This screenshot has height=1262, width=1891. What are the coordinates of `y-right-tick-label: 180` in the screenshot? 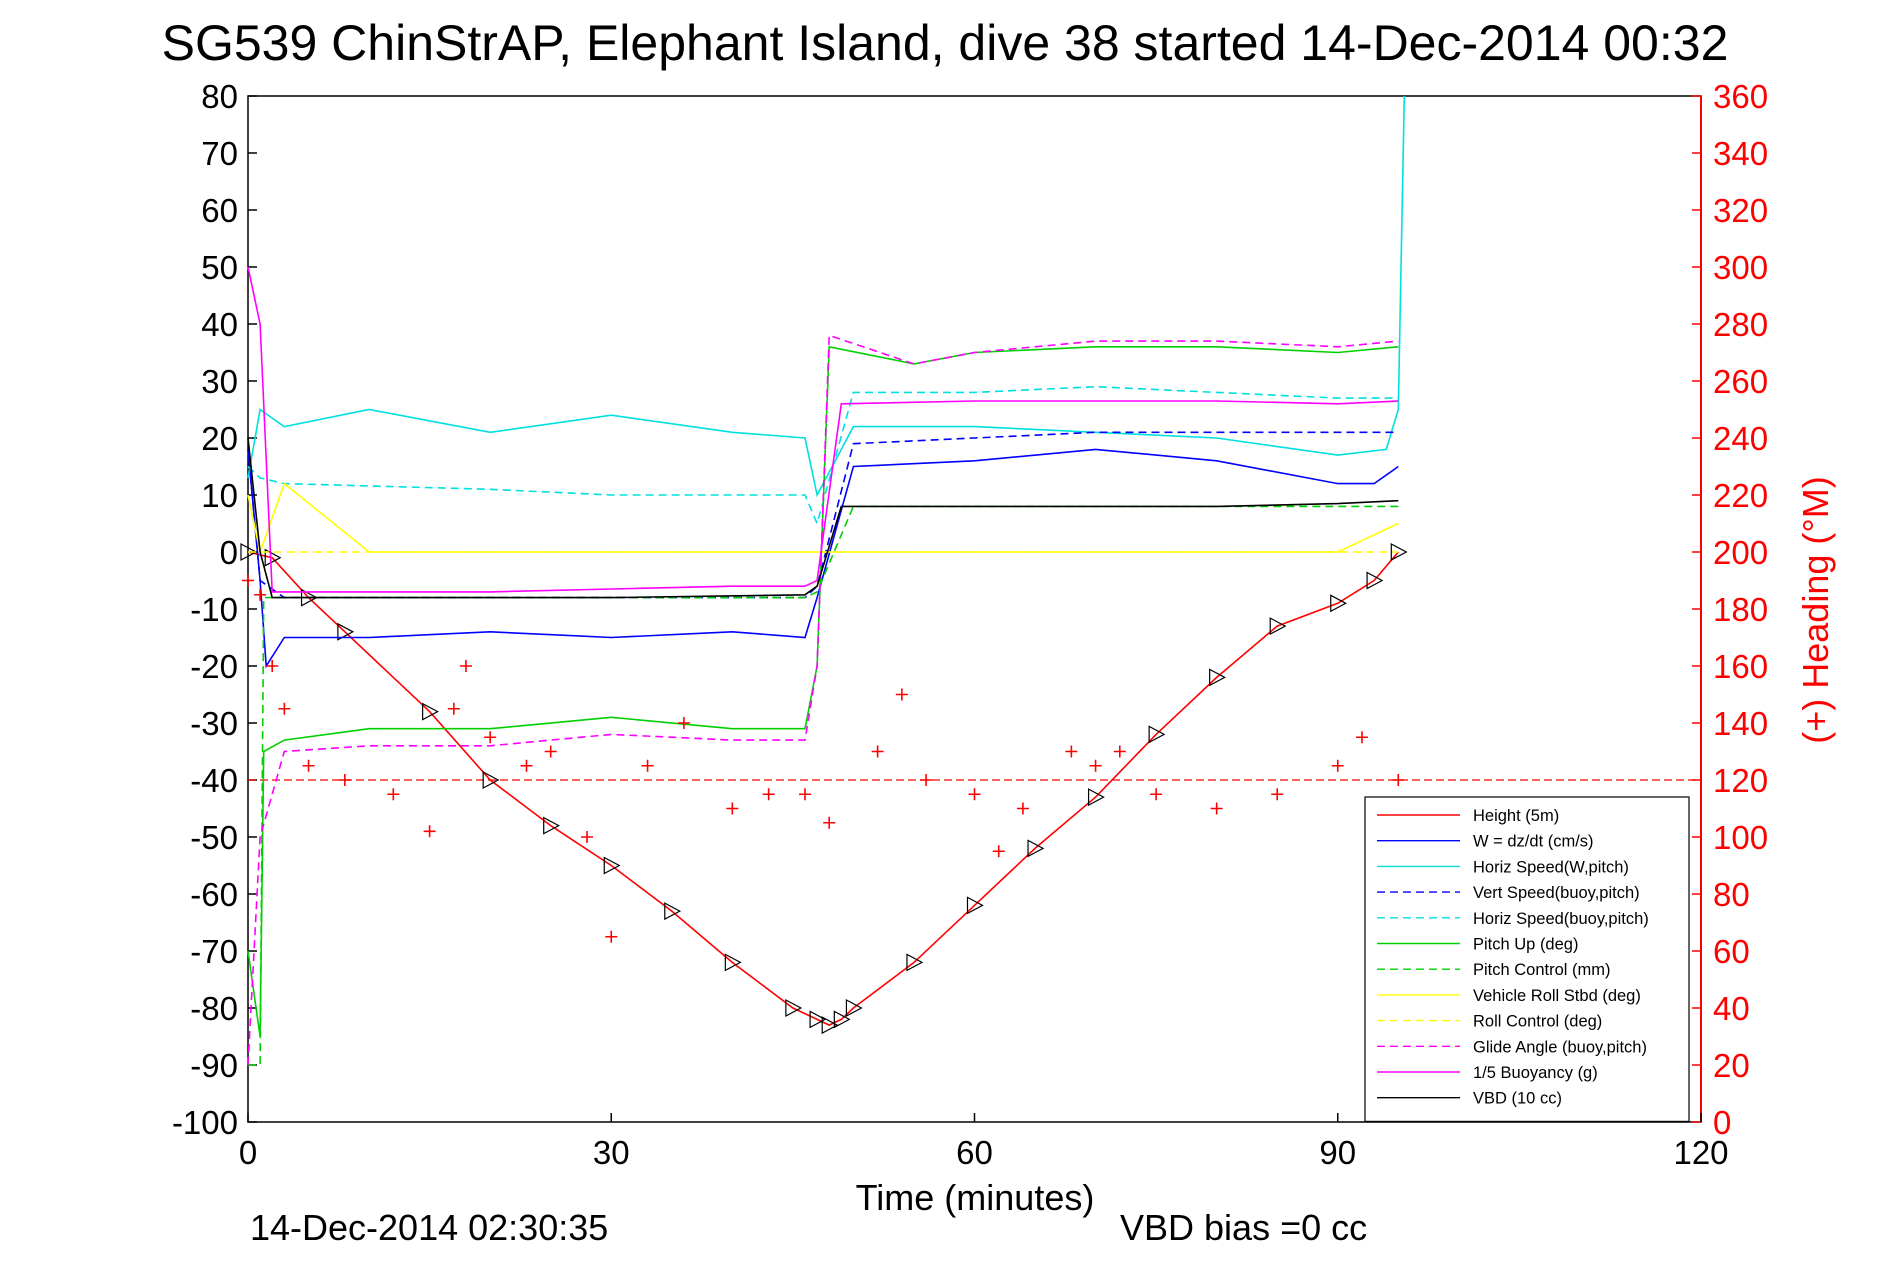 It's located at (1740, 609).